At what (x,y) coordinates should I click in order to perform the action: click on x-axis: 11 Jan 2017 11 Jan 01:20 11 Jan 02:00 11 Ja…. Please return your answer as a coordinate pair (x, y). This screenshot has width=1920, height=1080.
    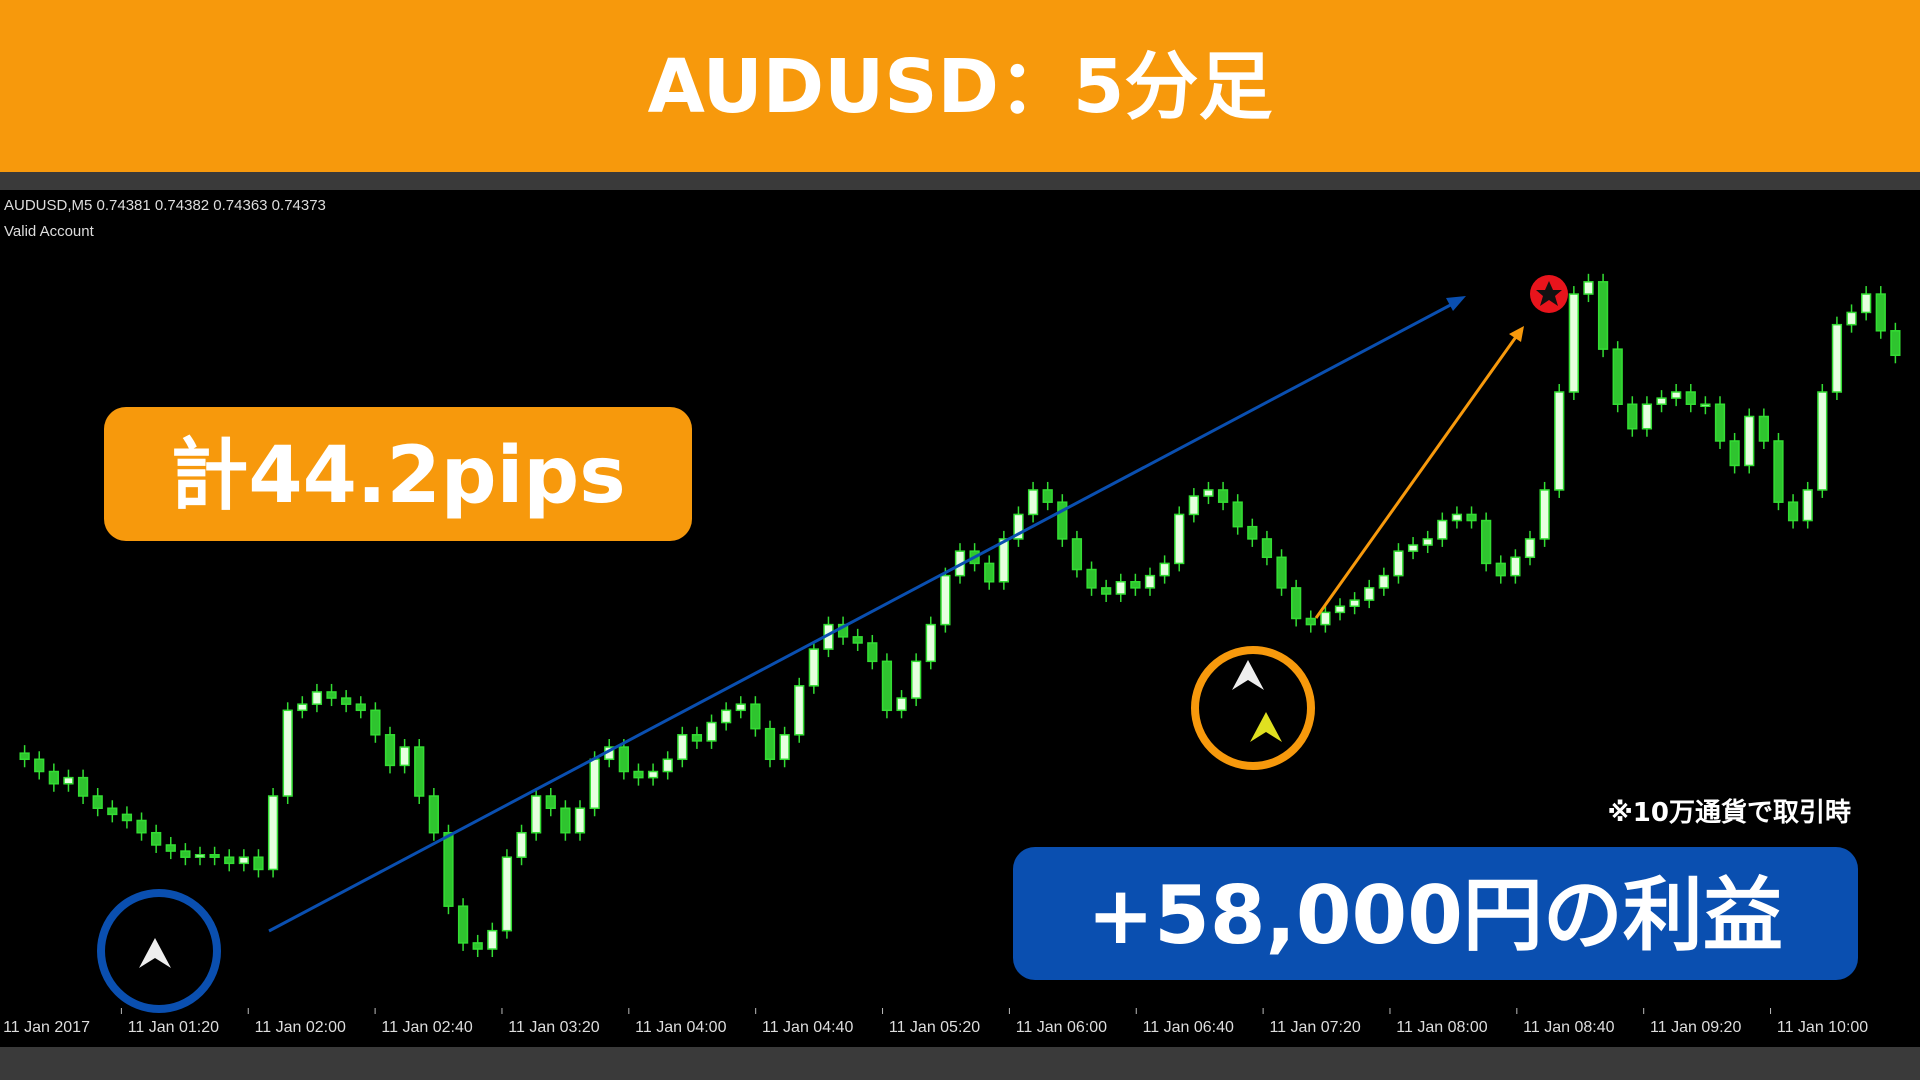
    Looking at the image, I should click on (935, 1022).